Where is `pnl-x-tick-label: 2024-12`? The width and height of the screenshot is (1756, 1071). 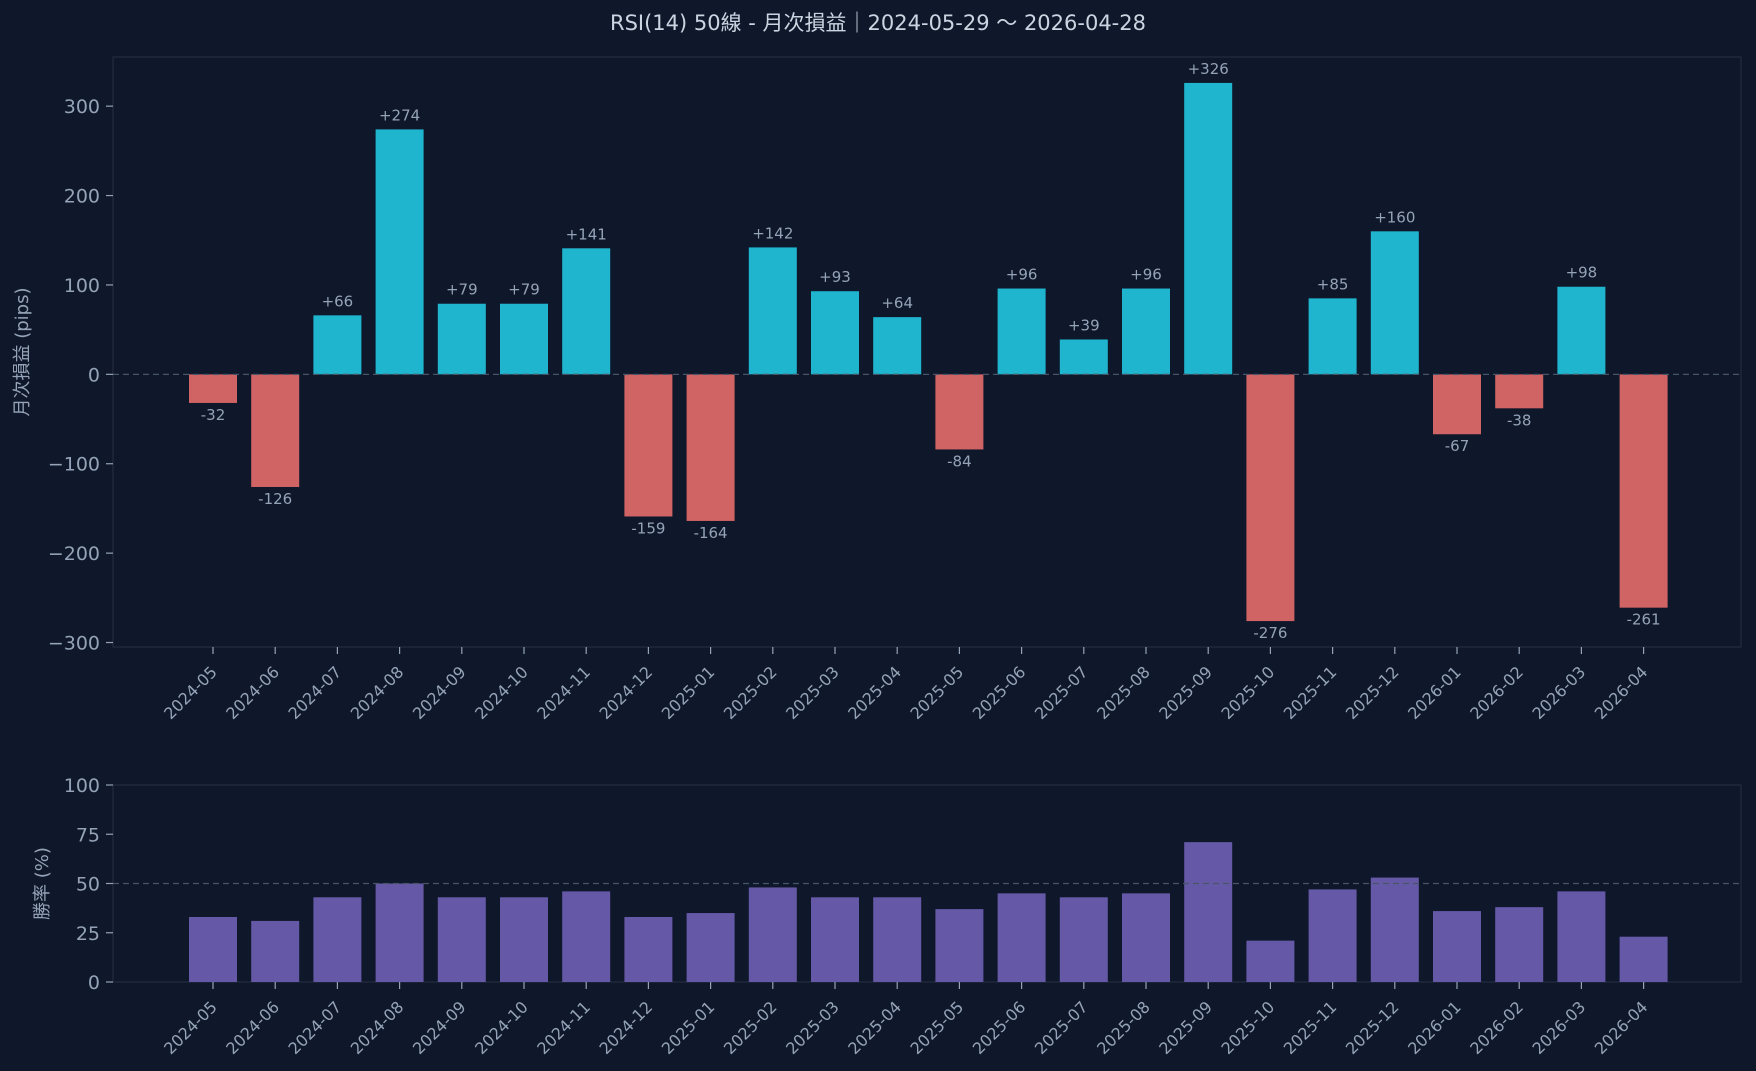
pnl-x-tick-label: 2024-12 is located at coordinates (626, 692).